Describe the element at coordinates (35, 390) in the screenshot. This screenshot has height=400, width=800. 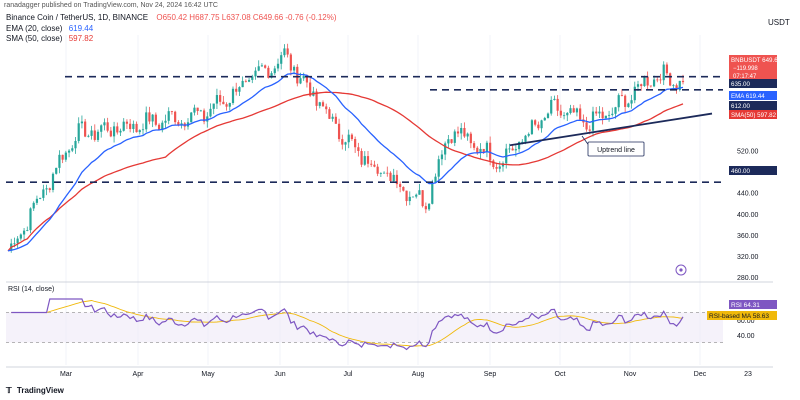
I see `tradingview-brand: 𝕋 TradingView` at that location.